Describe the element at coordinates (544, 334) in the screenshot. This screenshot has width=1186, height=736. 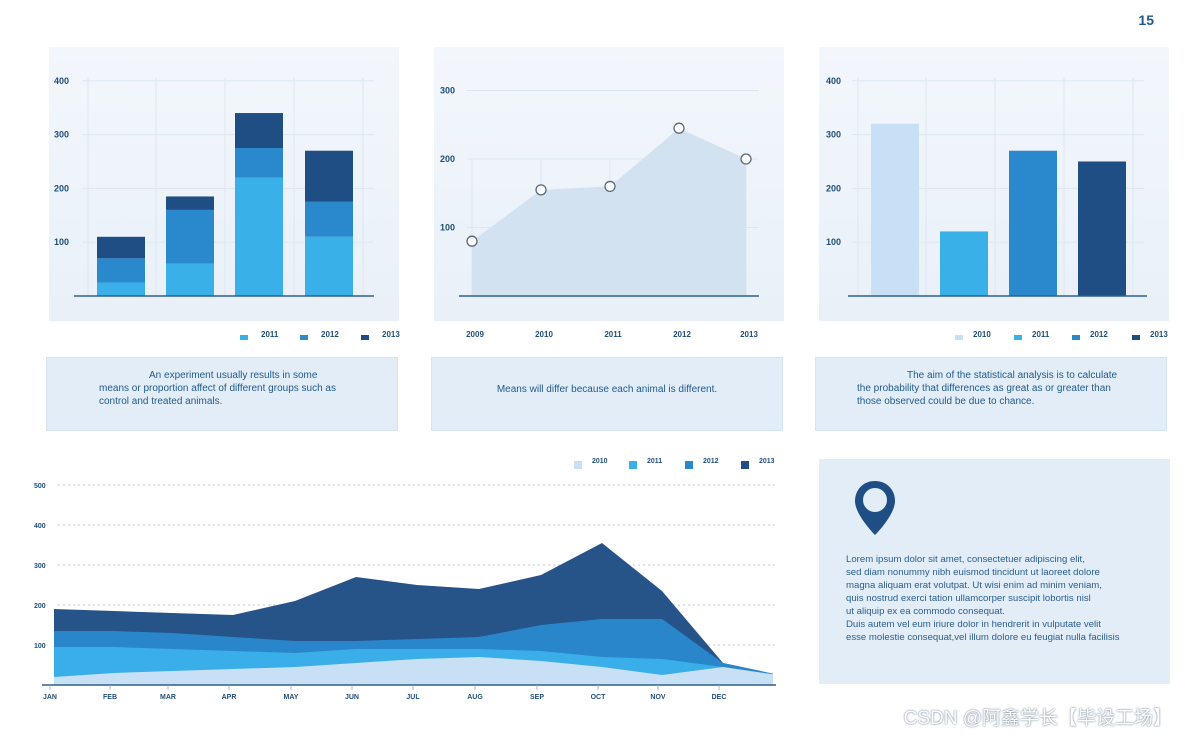
I see `x-tick-label: 2010` at that location.